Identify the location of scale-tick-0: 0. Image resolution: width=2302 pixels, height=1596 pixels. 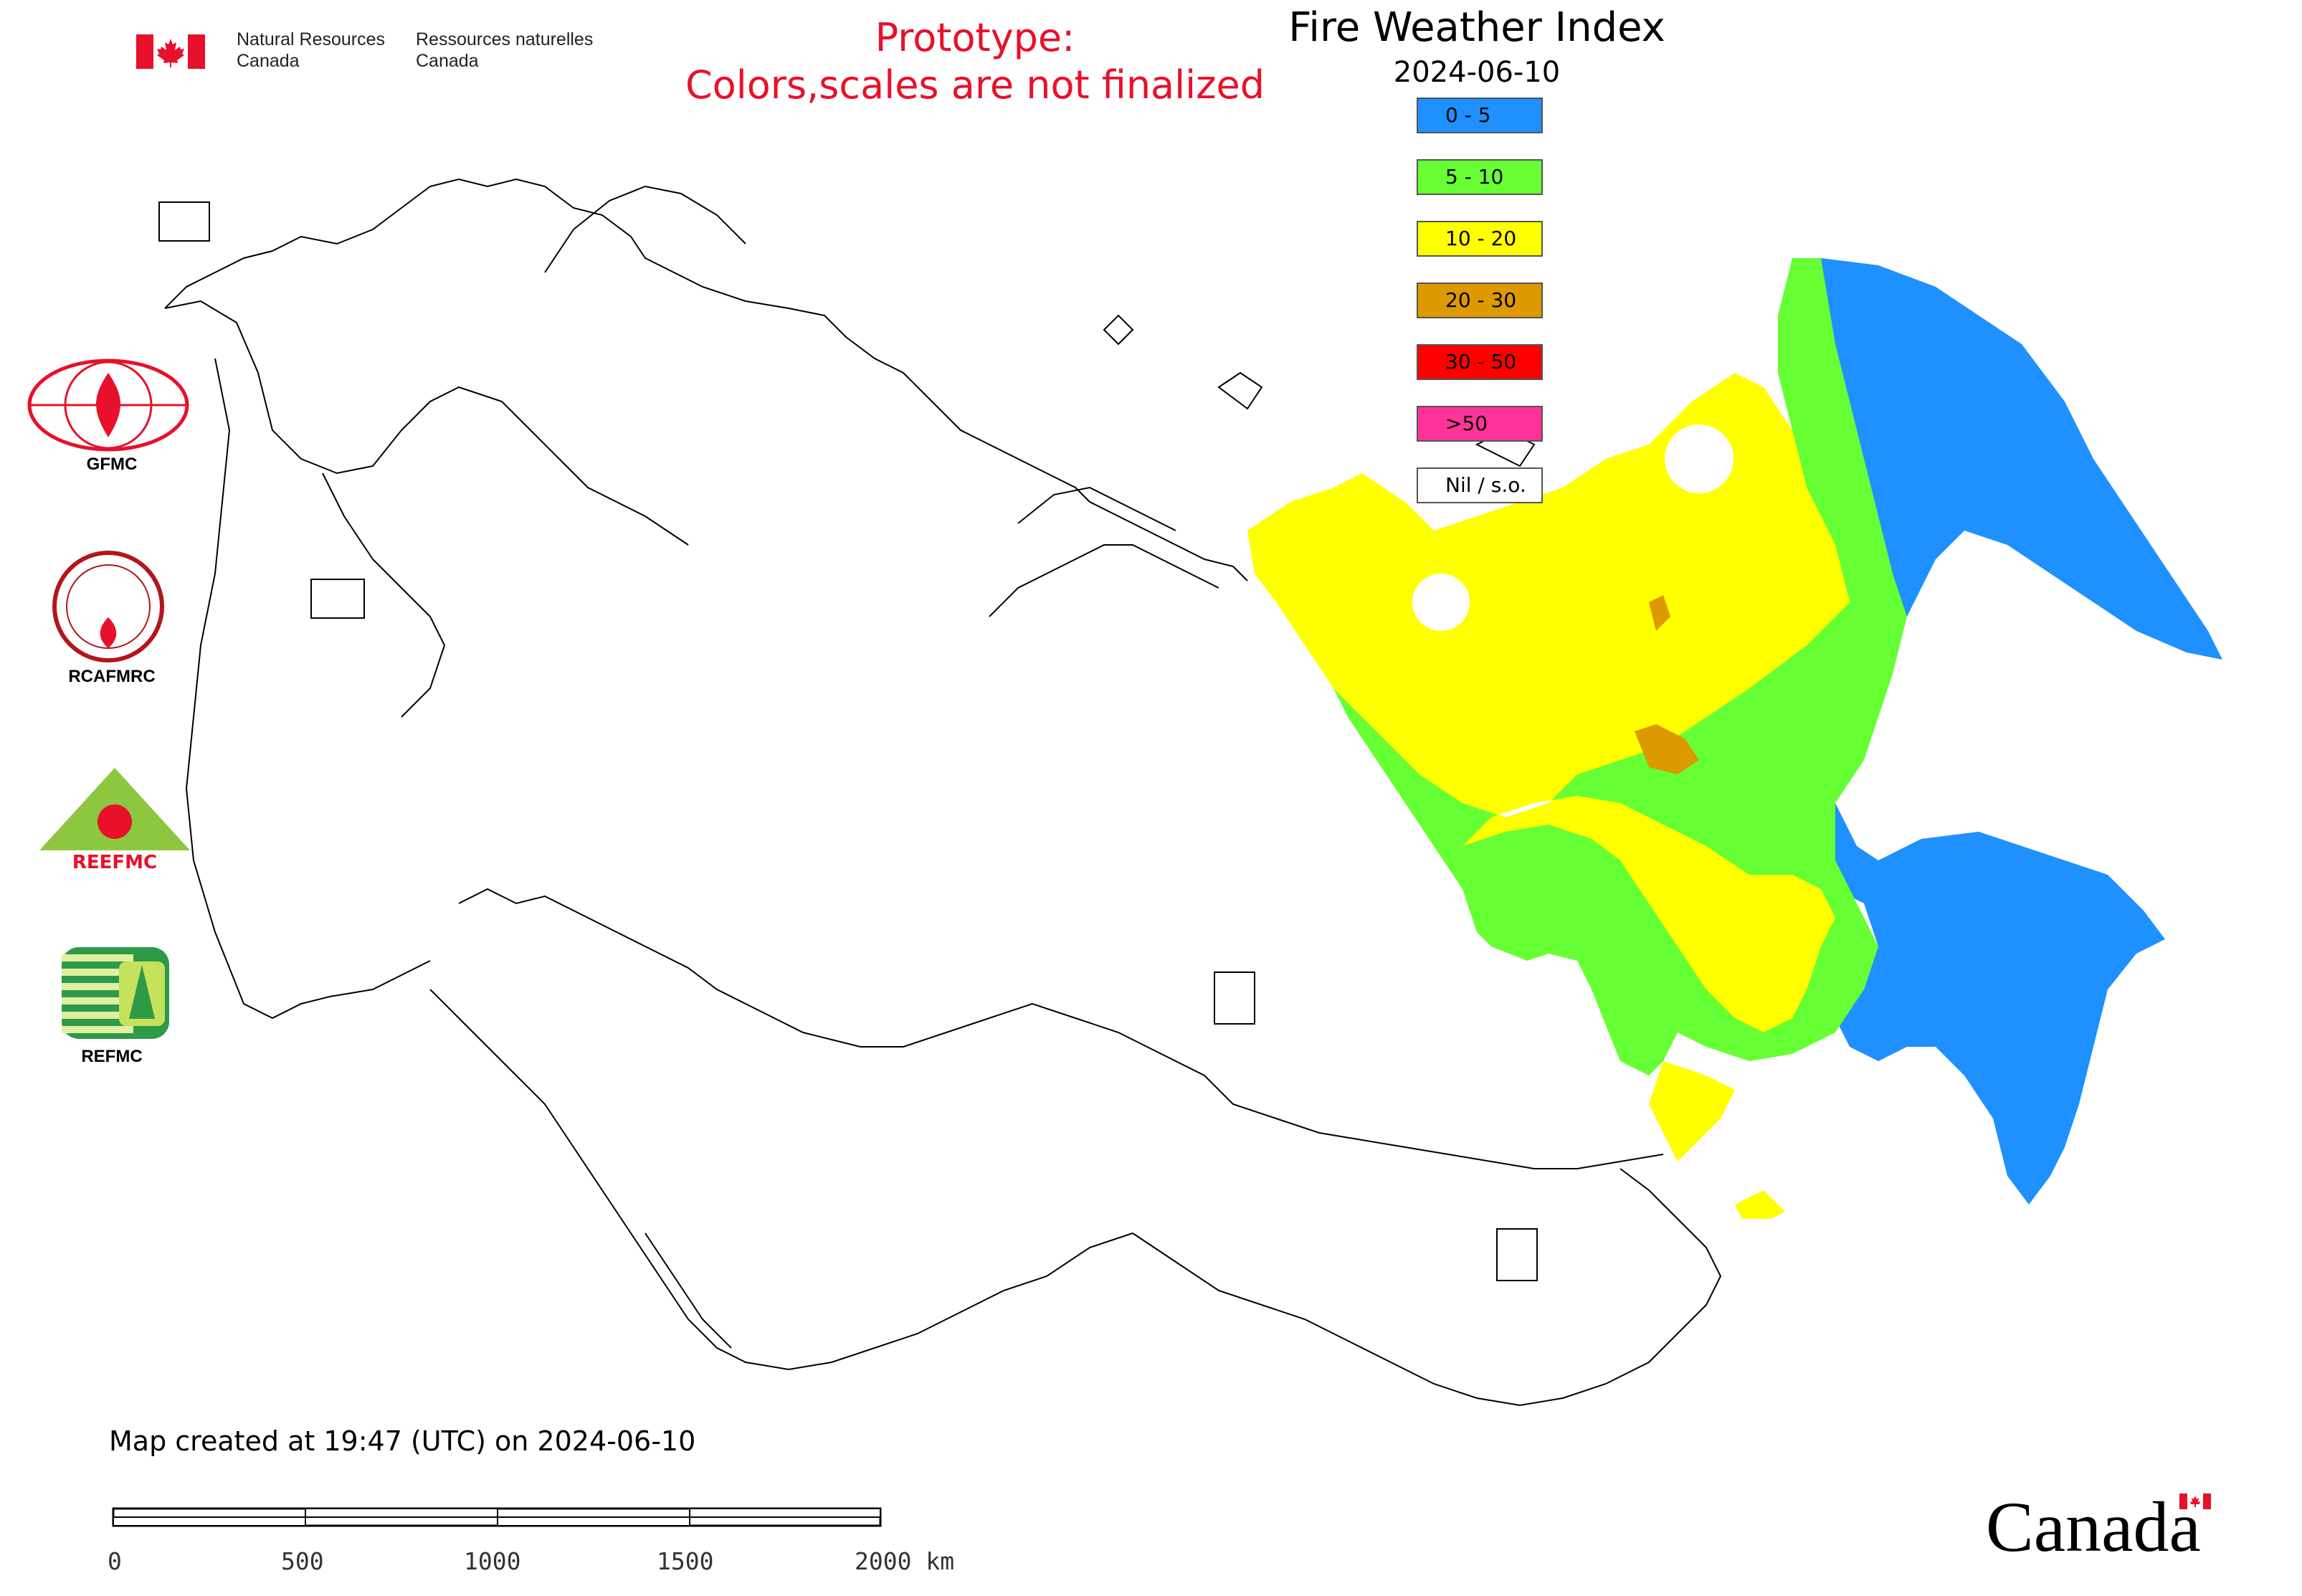
(115, 1561).